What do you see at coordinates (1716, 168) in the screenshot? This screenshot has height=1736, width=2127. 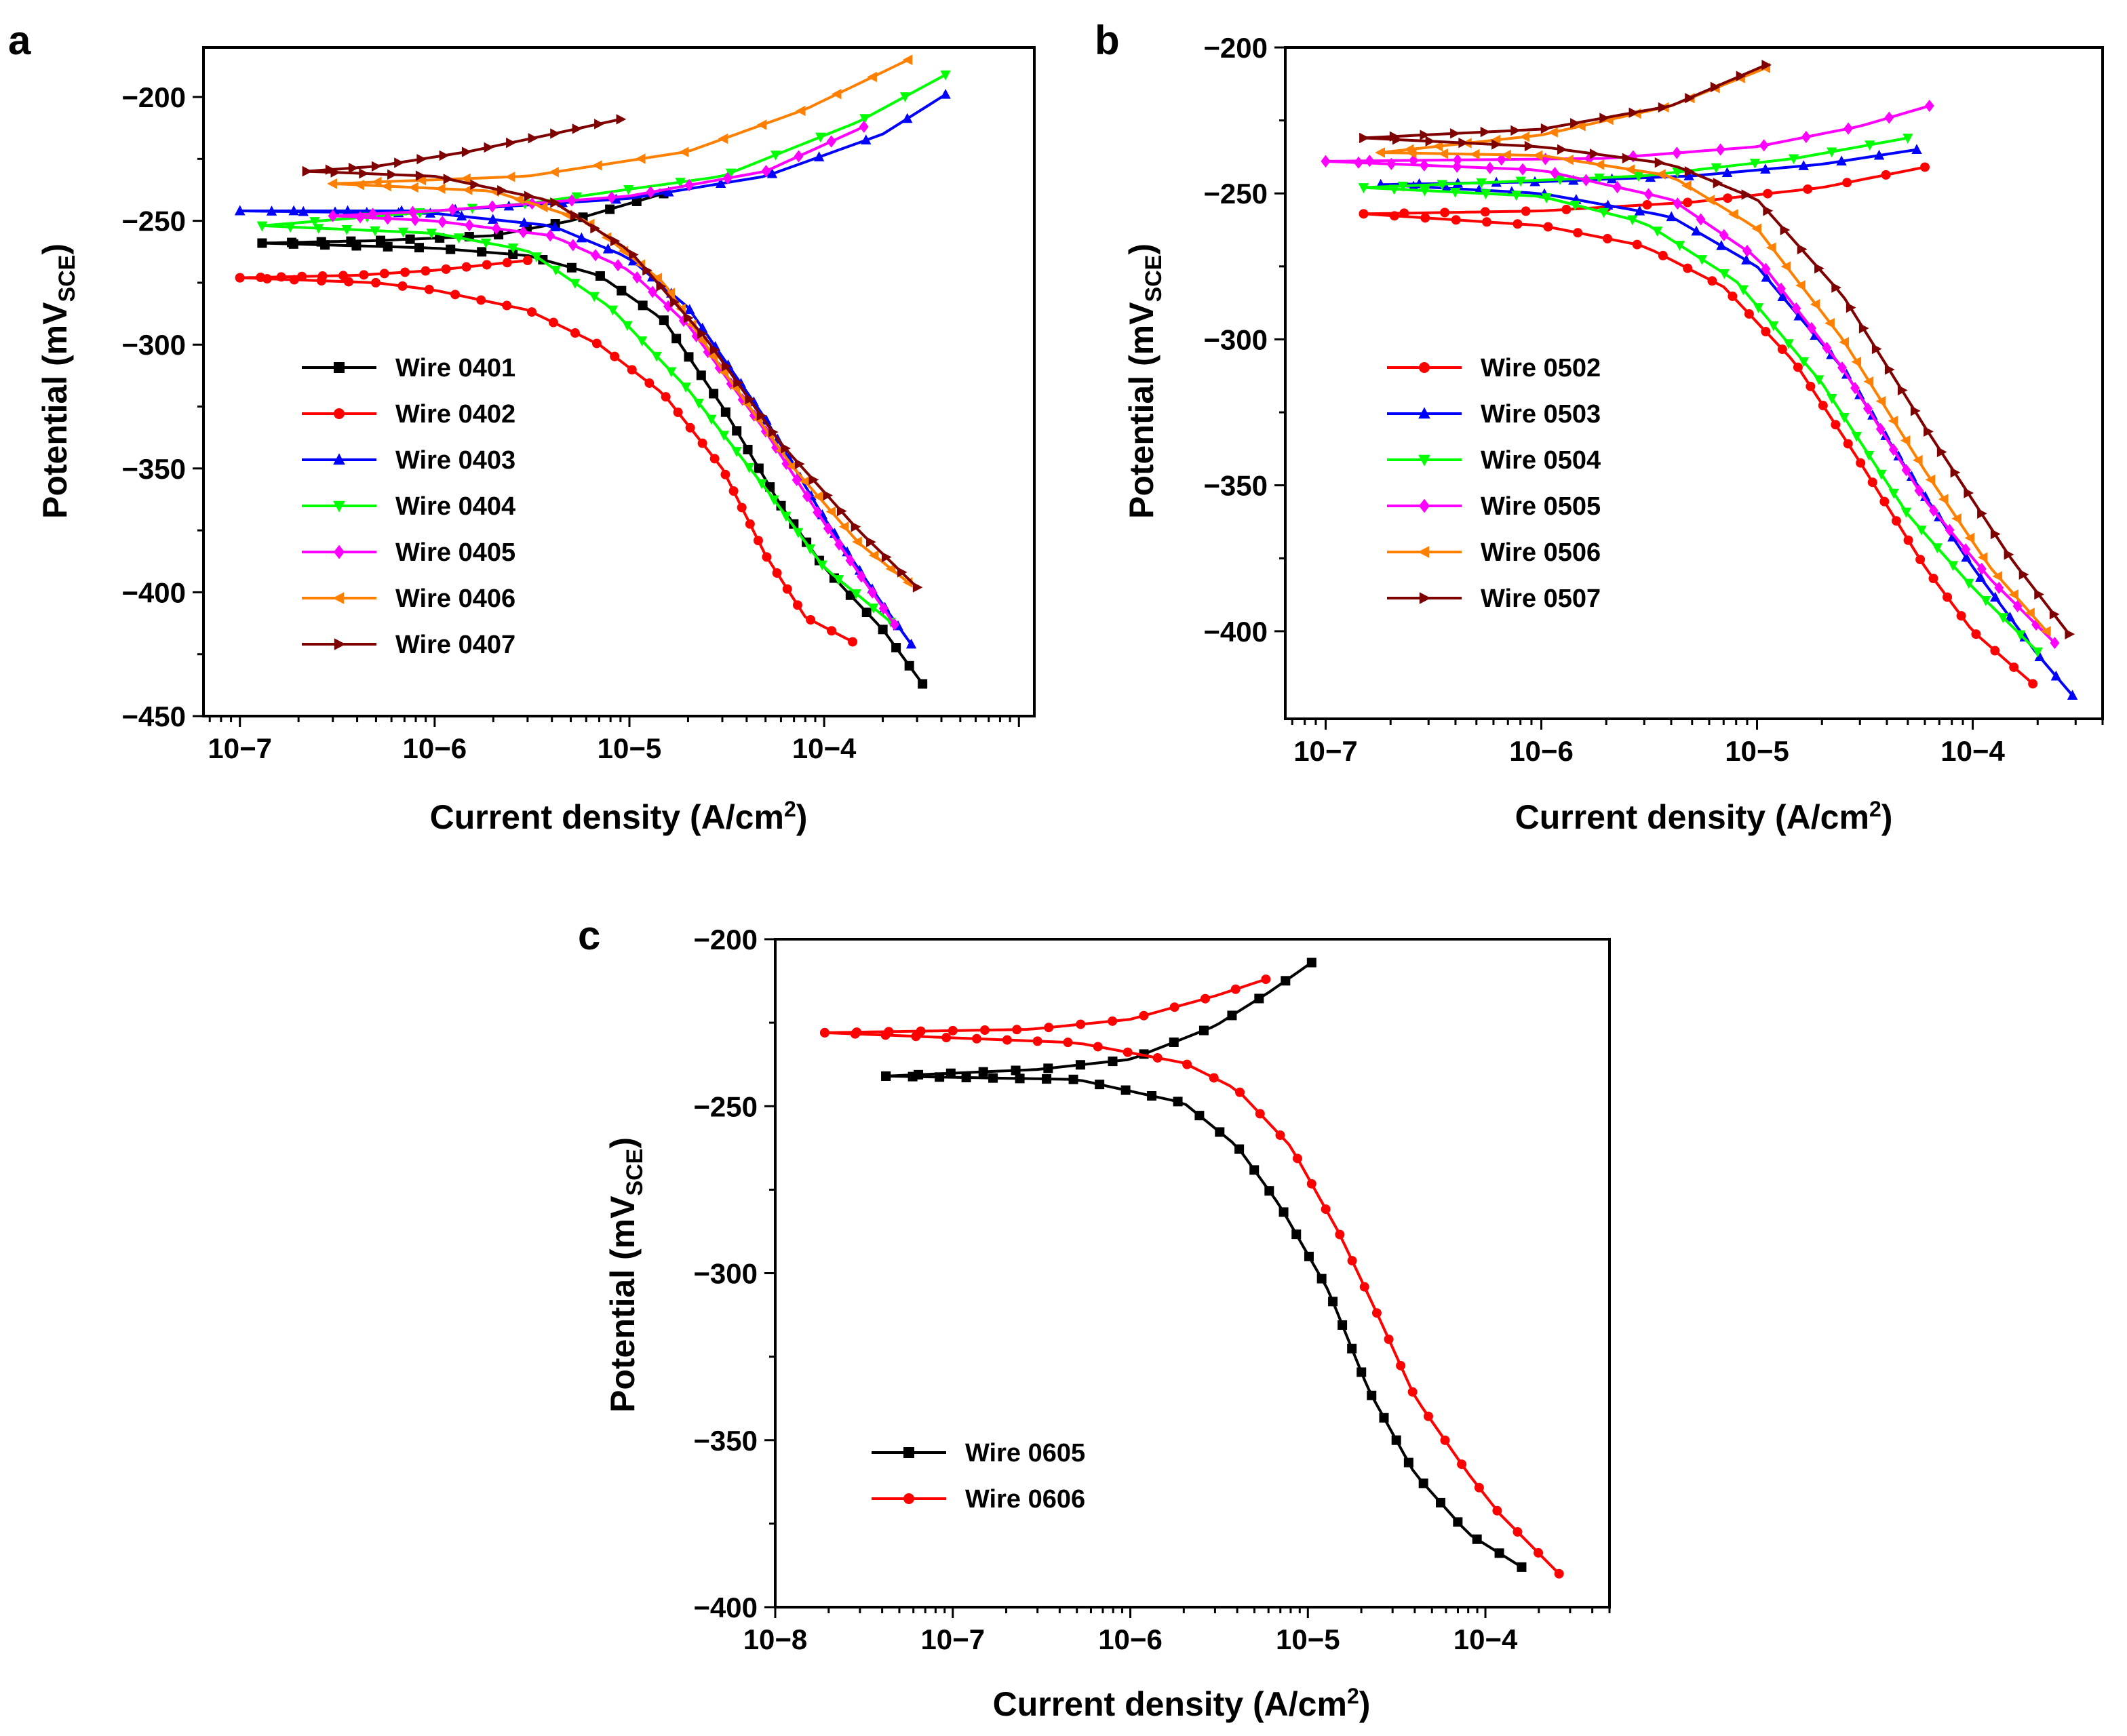 I see `panel-b-series-wire-0504-anodic-point` at bounding box center [1716, 168].